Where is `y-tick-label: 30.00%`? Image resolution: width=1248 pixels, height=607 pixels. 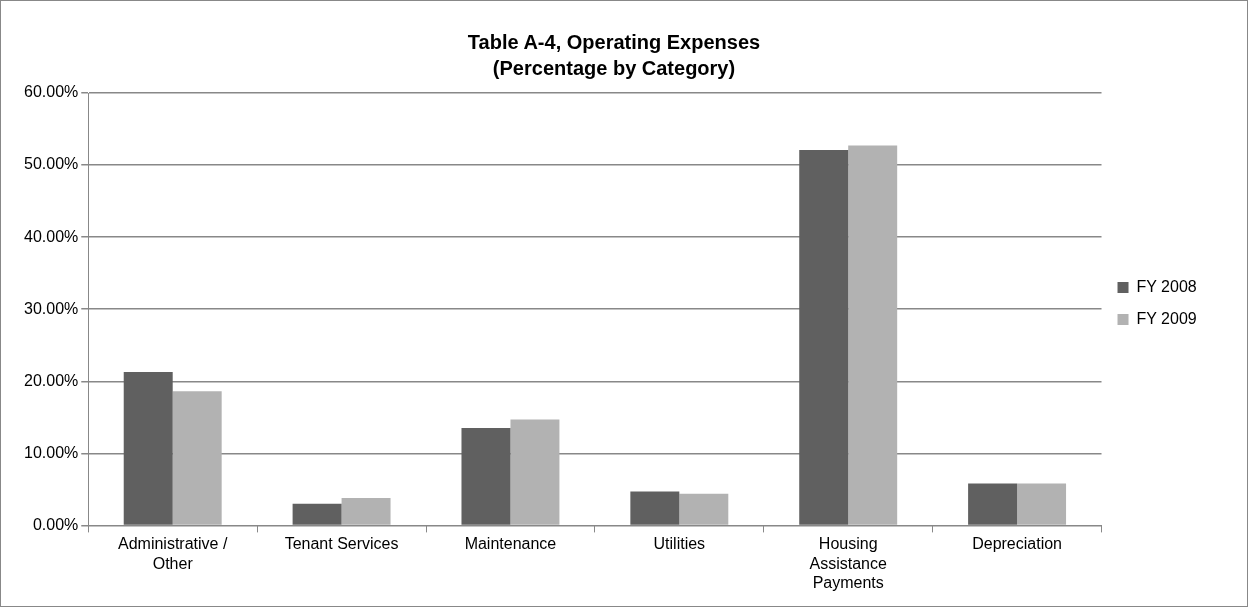 y-tick-label: 30.00% is located at coordinates (51, 308).